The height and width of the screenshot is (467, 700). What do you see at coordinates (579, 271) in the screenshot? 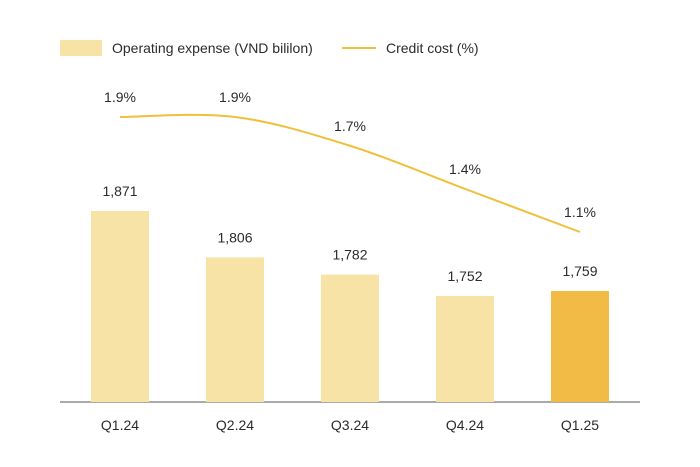
I see `bar-value-label: 1,759` at bounding box center [579, 271].